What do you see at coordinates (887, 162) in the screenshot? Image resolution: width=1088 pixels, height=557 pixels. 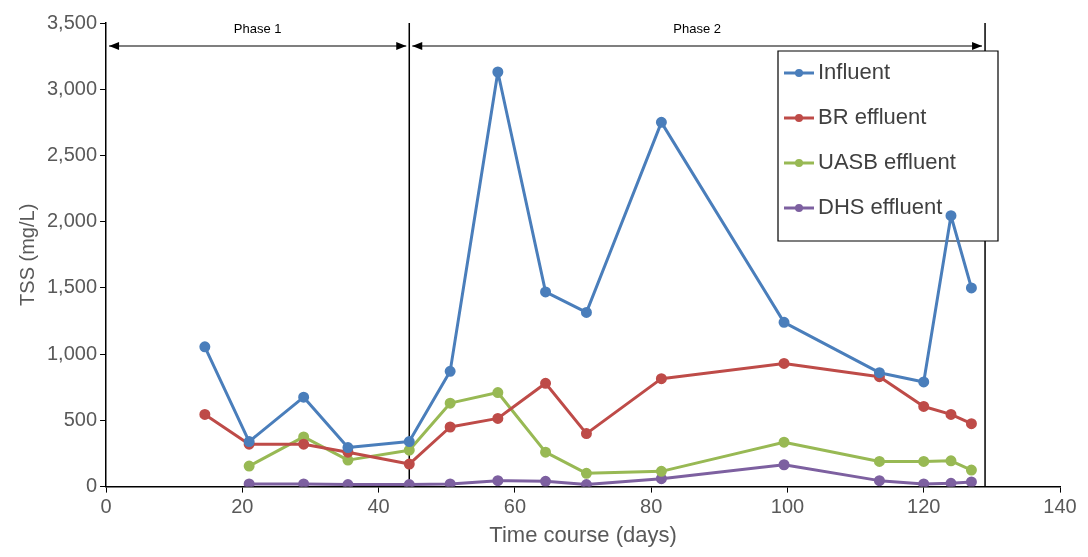 I see `legend-label: UASB effluent` at bounding box center [887, 162].